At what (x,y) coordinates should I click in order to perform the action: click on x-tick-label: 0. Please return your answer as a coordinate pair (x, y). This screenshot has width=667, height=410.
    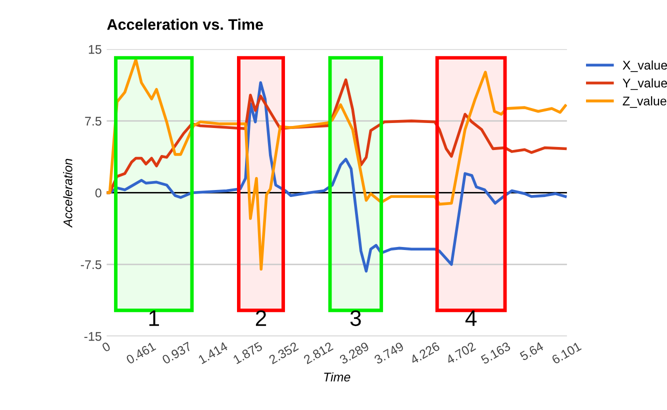
    Looking at the image, I should click on (106, 347).